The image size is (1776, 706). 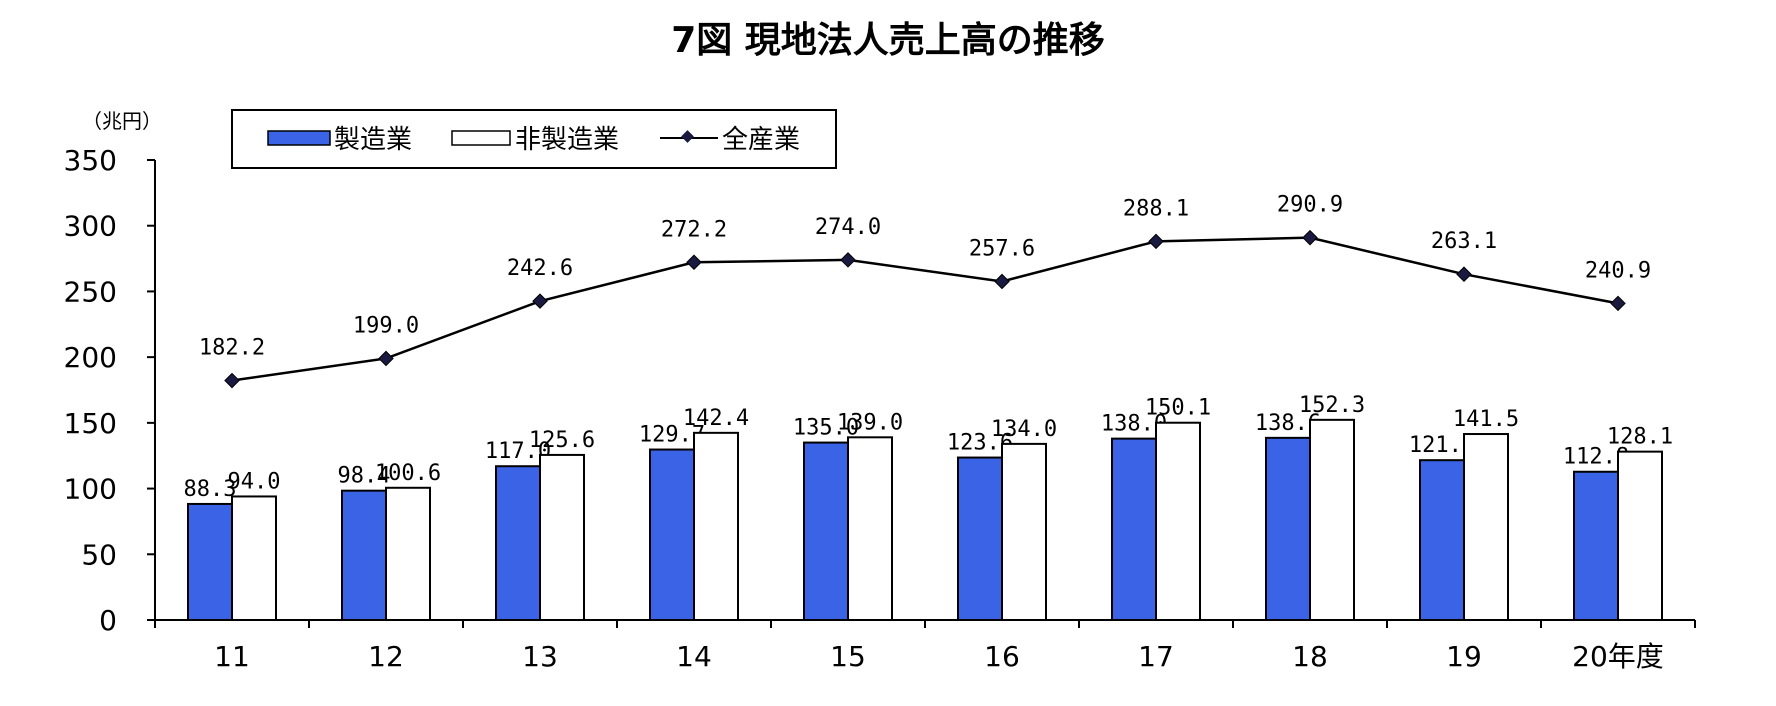 I want to click on x-tick-label: 15, so click(x=848, y=656).